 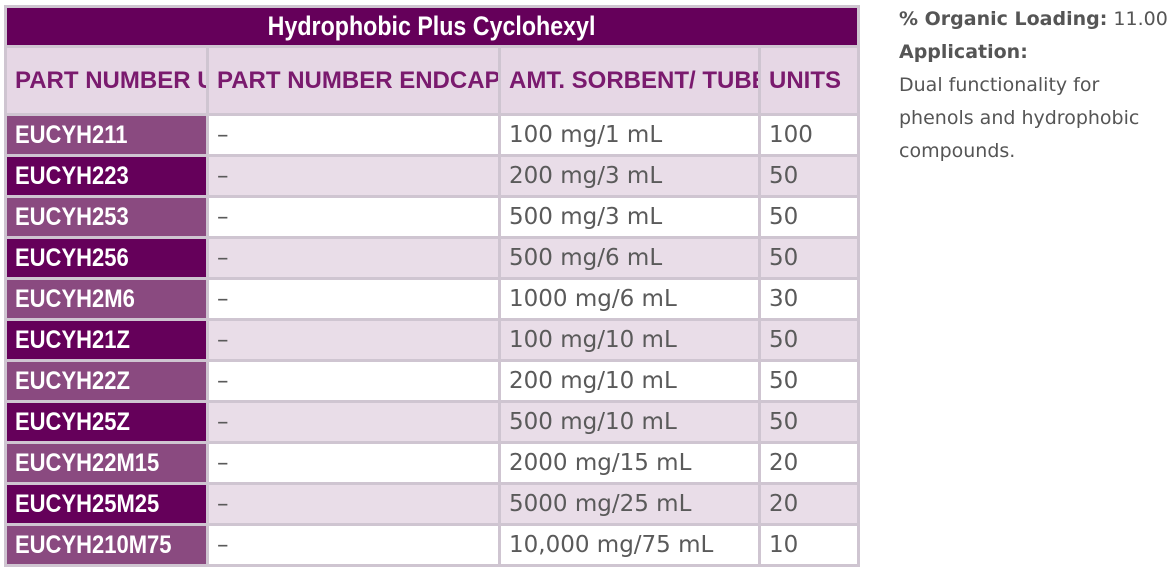 What do you see at coordinates (629, 176) in the screenshot?
I see `sorbent-amount: 200 mg/3 mL` at bounding box center [629, 176].